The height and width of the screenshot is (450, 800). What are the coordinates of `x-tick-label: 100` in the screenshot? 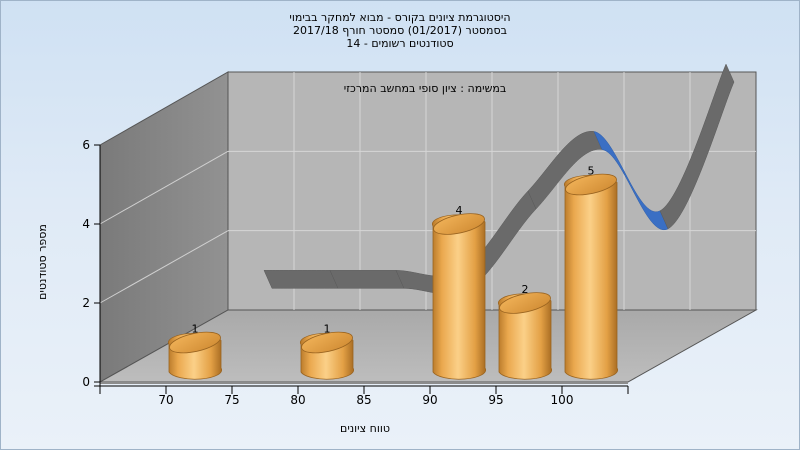 It's located at (562, 400).